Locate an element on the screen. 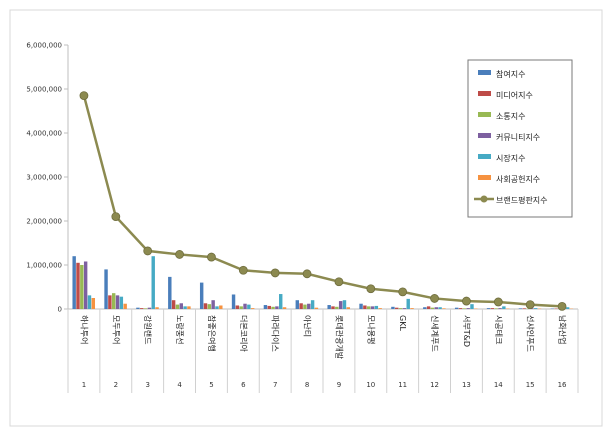 This screenshot has height=441, width=615. x-category-label: 남화산업 is located at coordinates (563, 329).